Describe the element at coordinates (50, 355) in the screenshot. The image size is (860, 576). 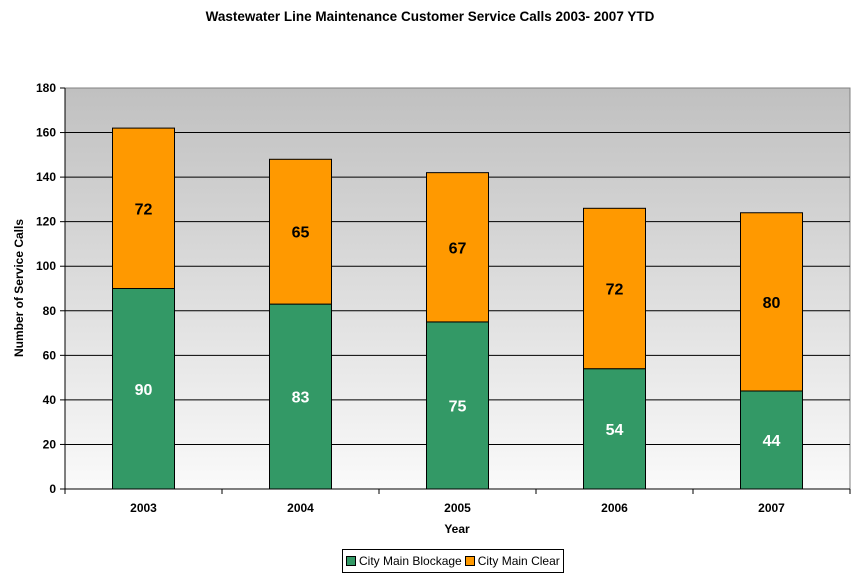
I see `y-tick-label: 60` at that location.